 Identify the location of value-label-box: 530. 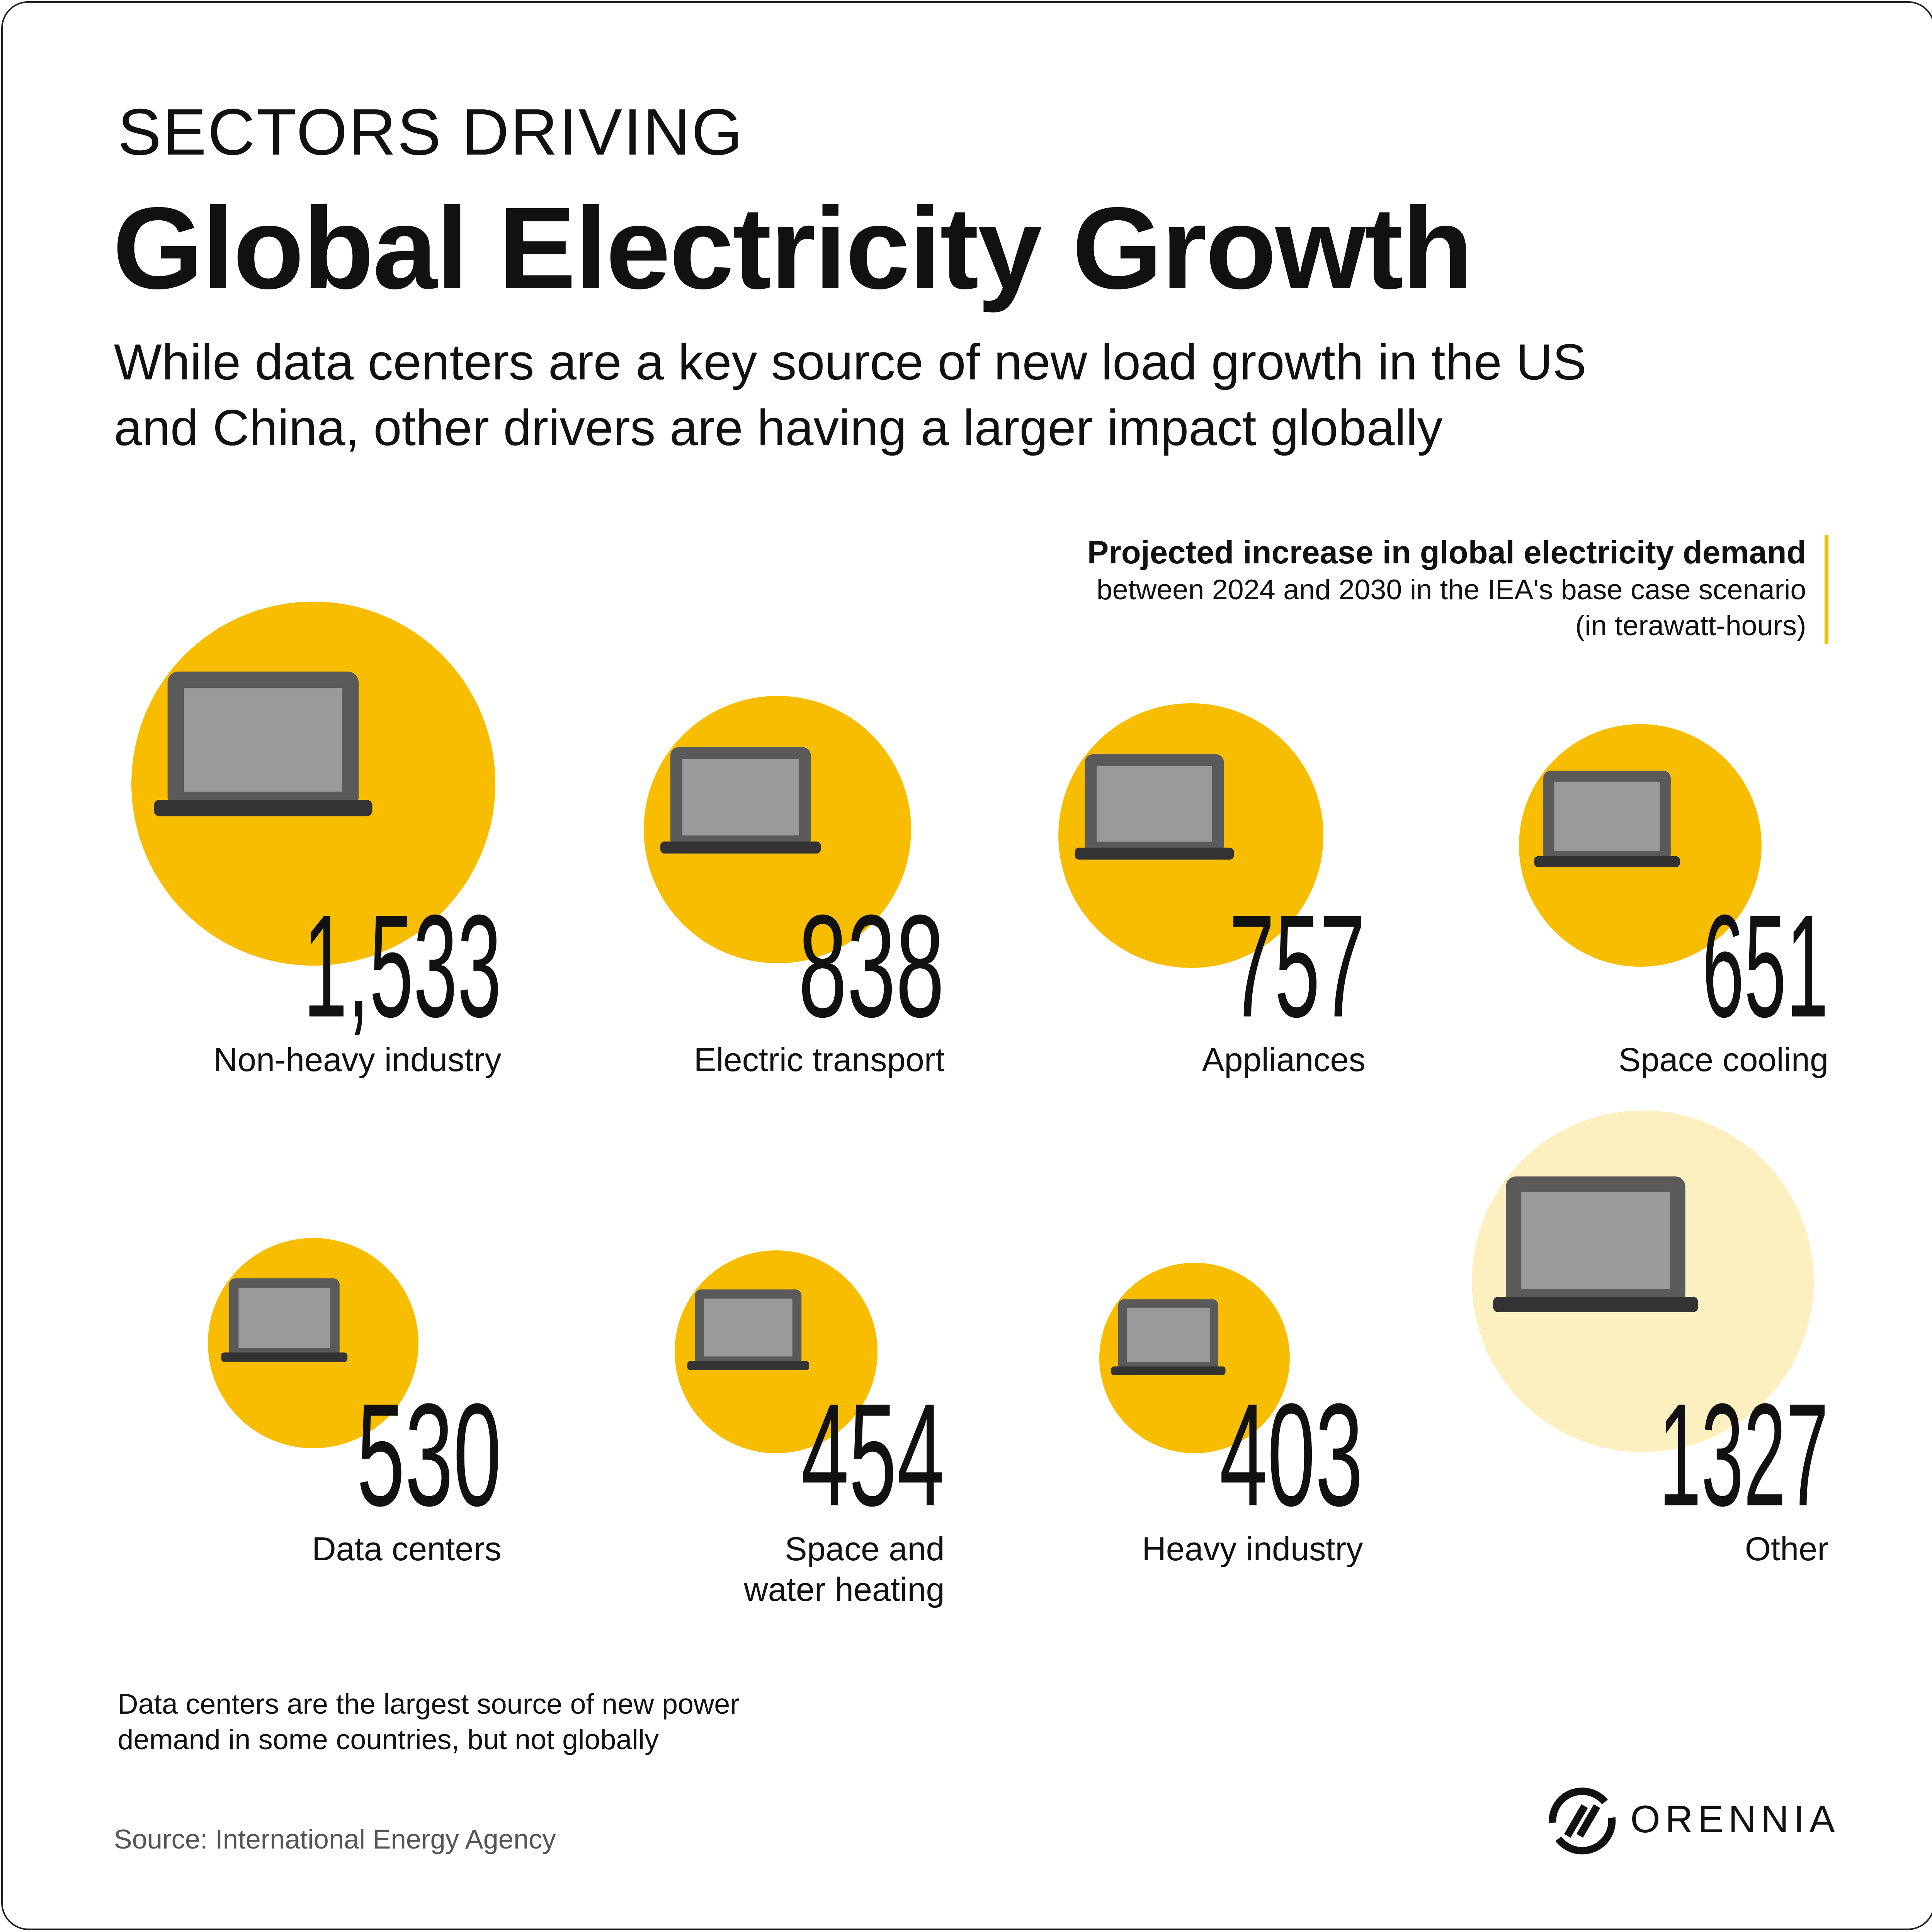
(429, 1455).